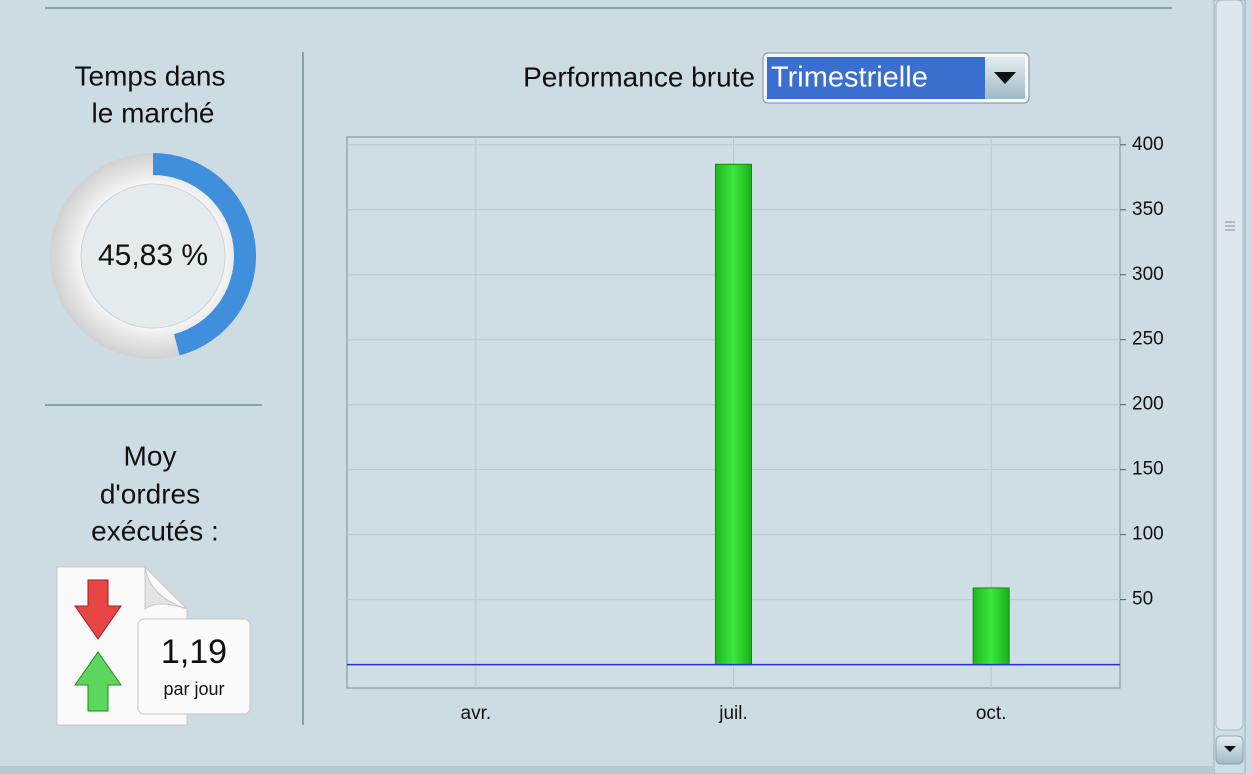 The width and height of the screenshot is (1252, 774). I want to click on orders-title: d'ordres, so click(150, 493).